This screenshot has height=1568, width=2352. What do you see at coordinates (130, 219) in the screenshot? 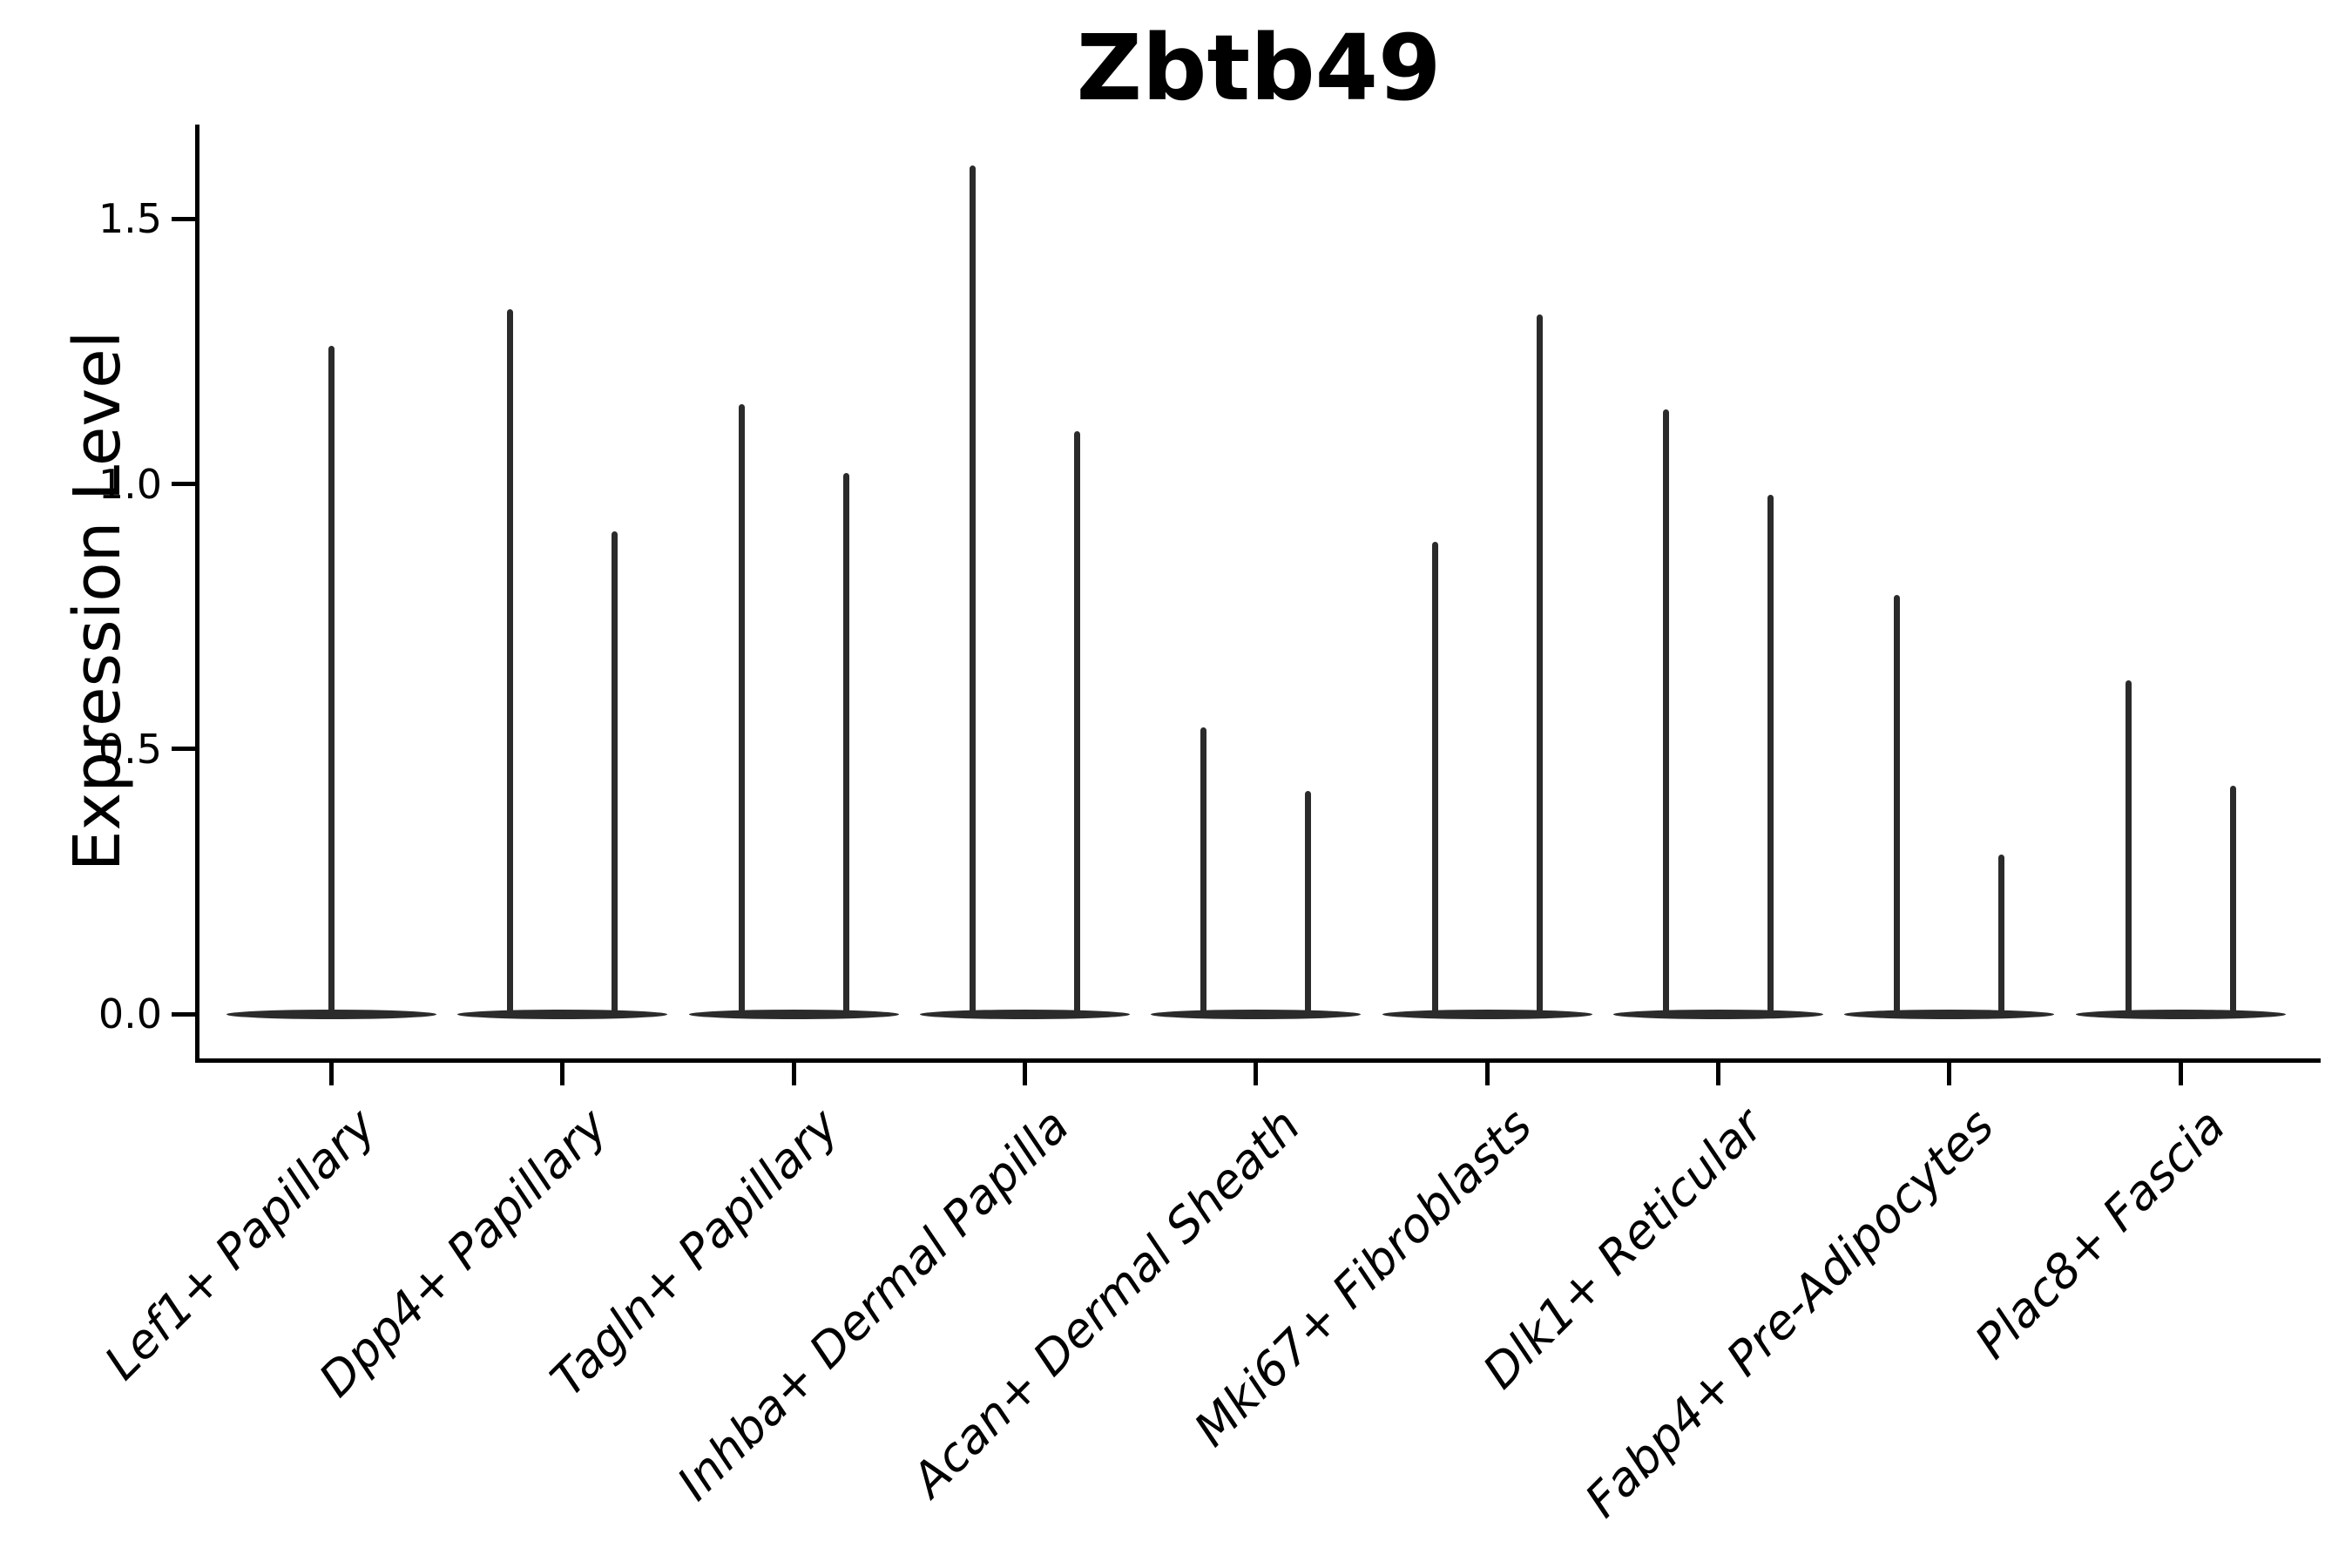
I see `y-tick-label: 1.5` at bounding box center [130, 219].